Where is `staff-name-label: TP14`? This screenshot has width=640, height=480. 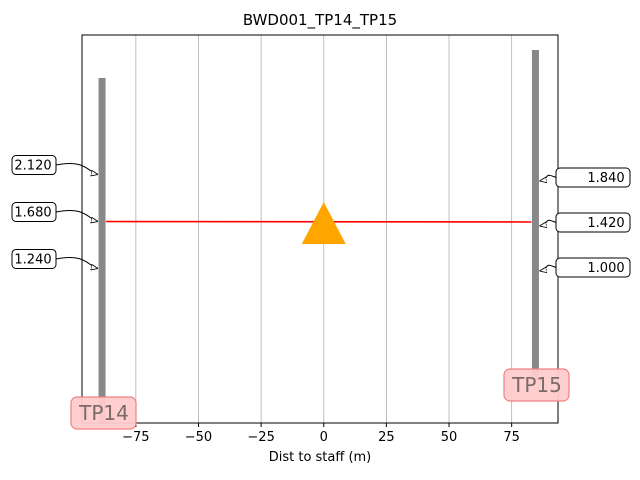 staff-name-label: TP14 is located at coordinates (103, 413).